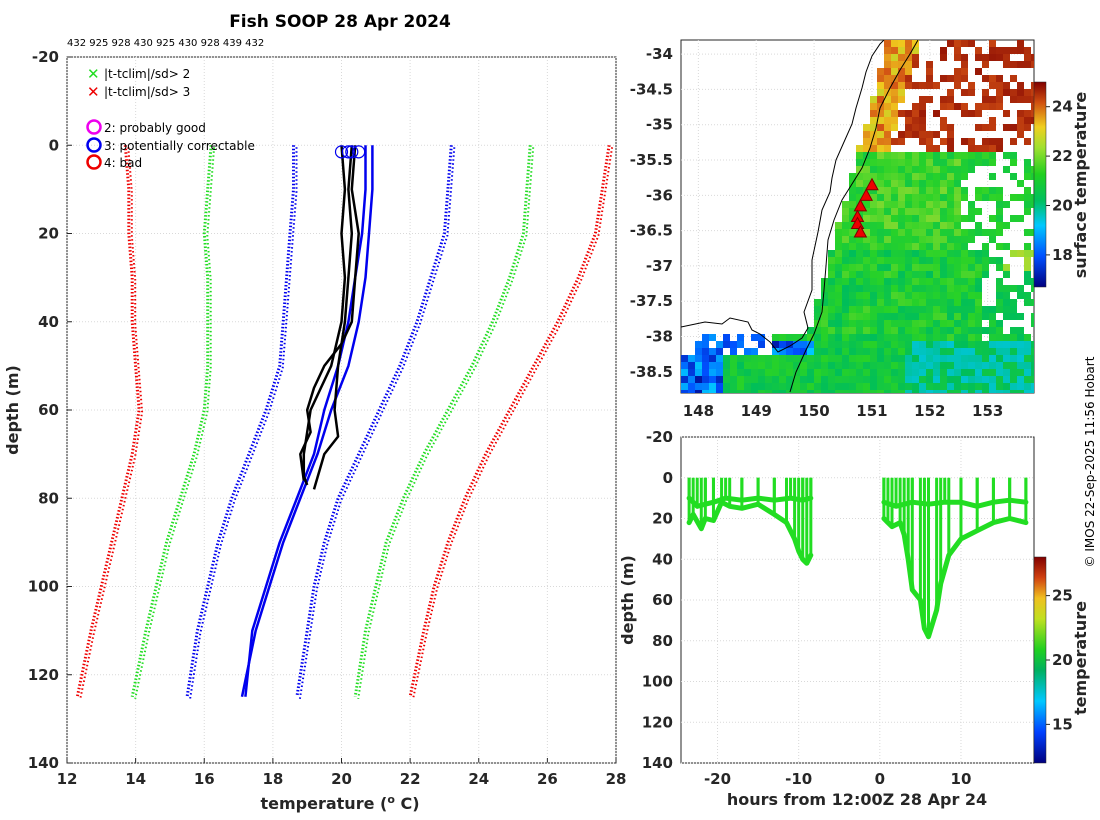  Describe the element at coordinates (662, 519) in the screenshot. I see `y-tick-label: 20` at that location.